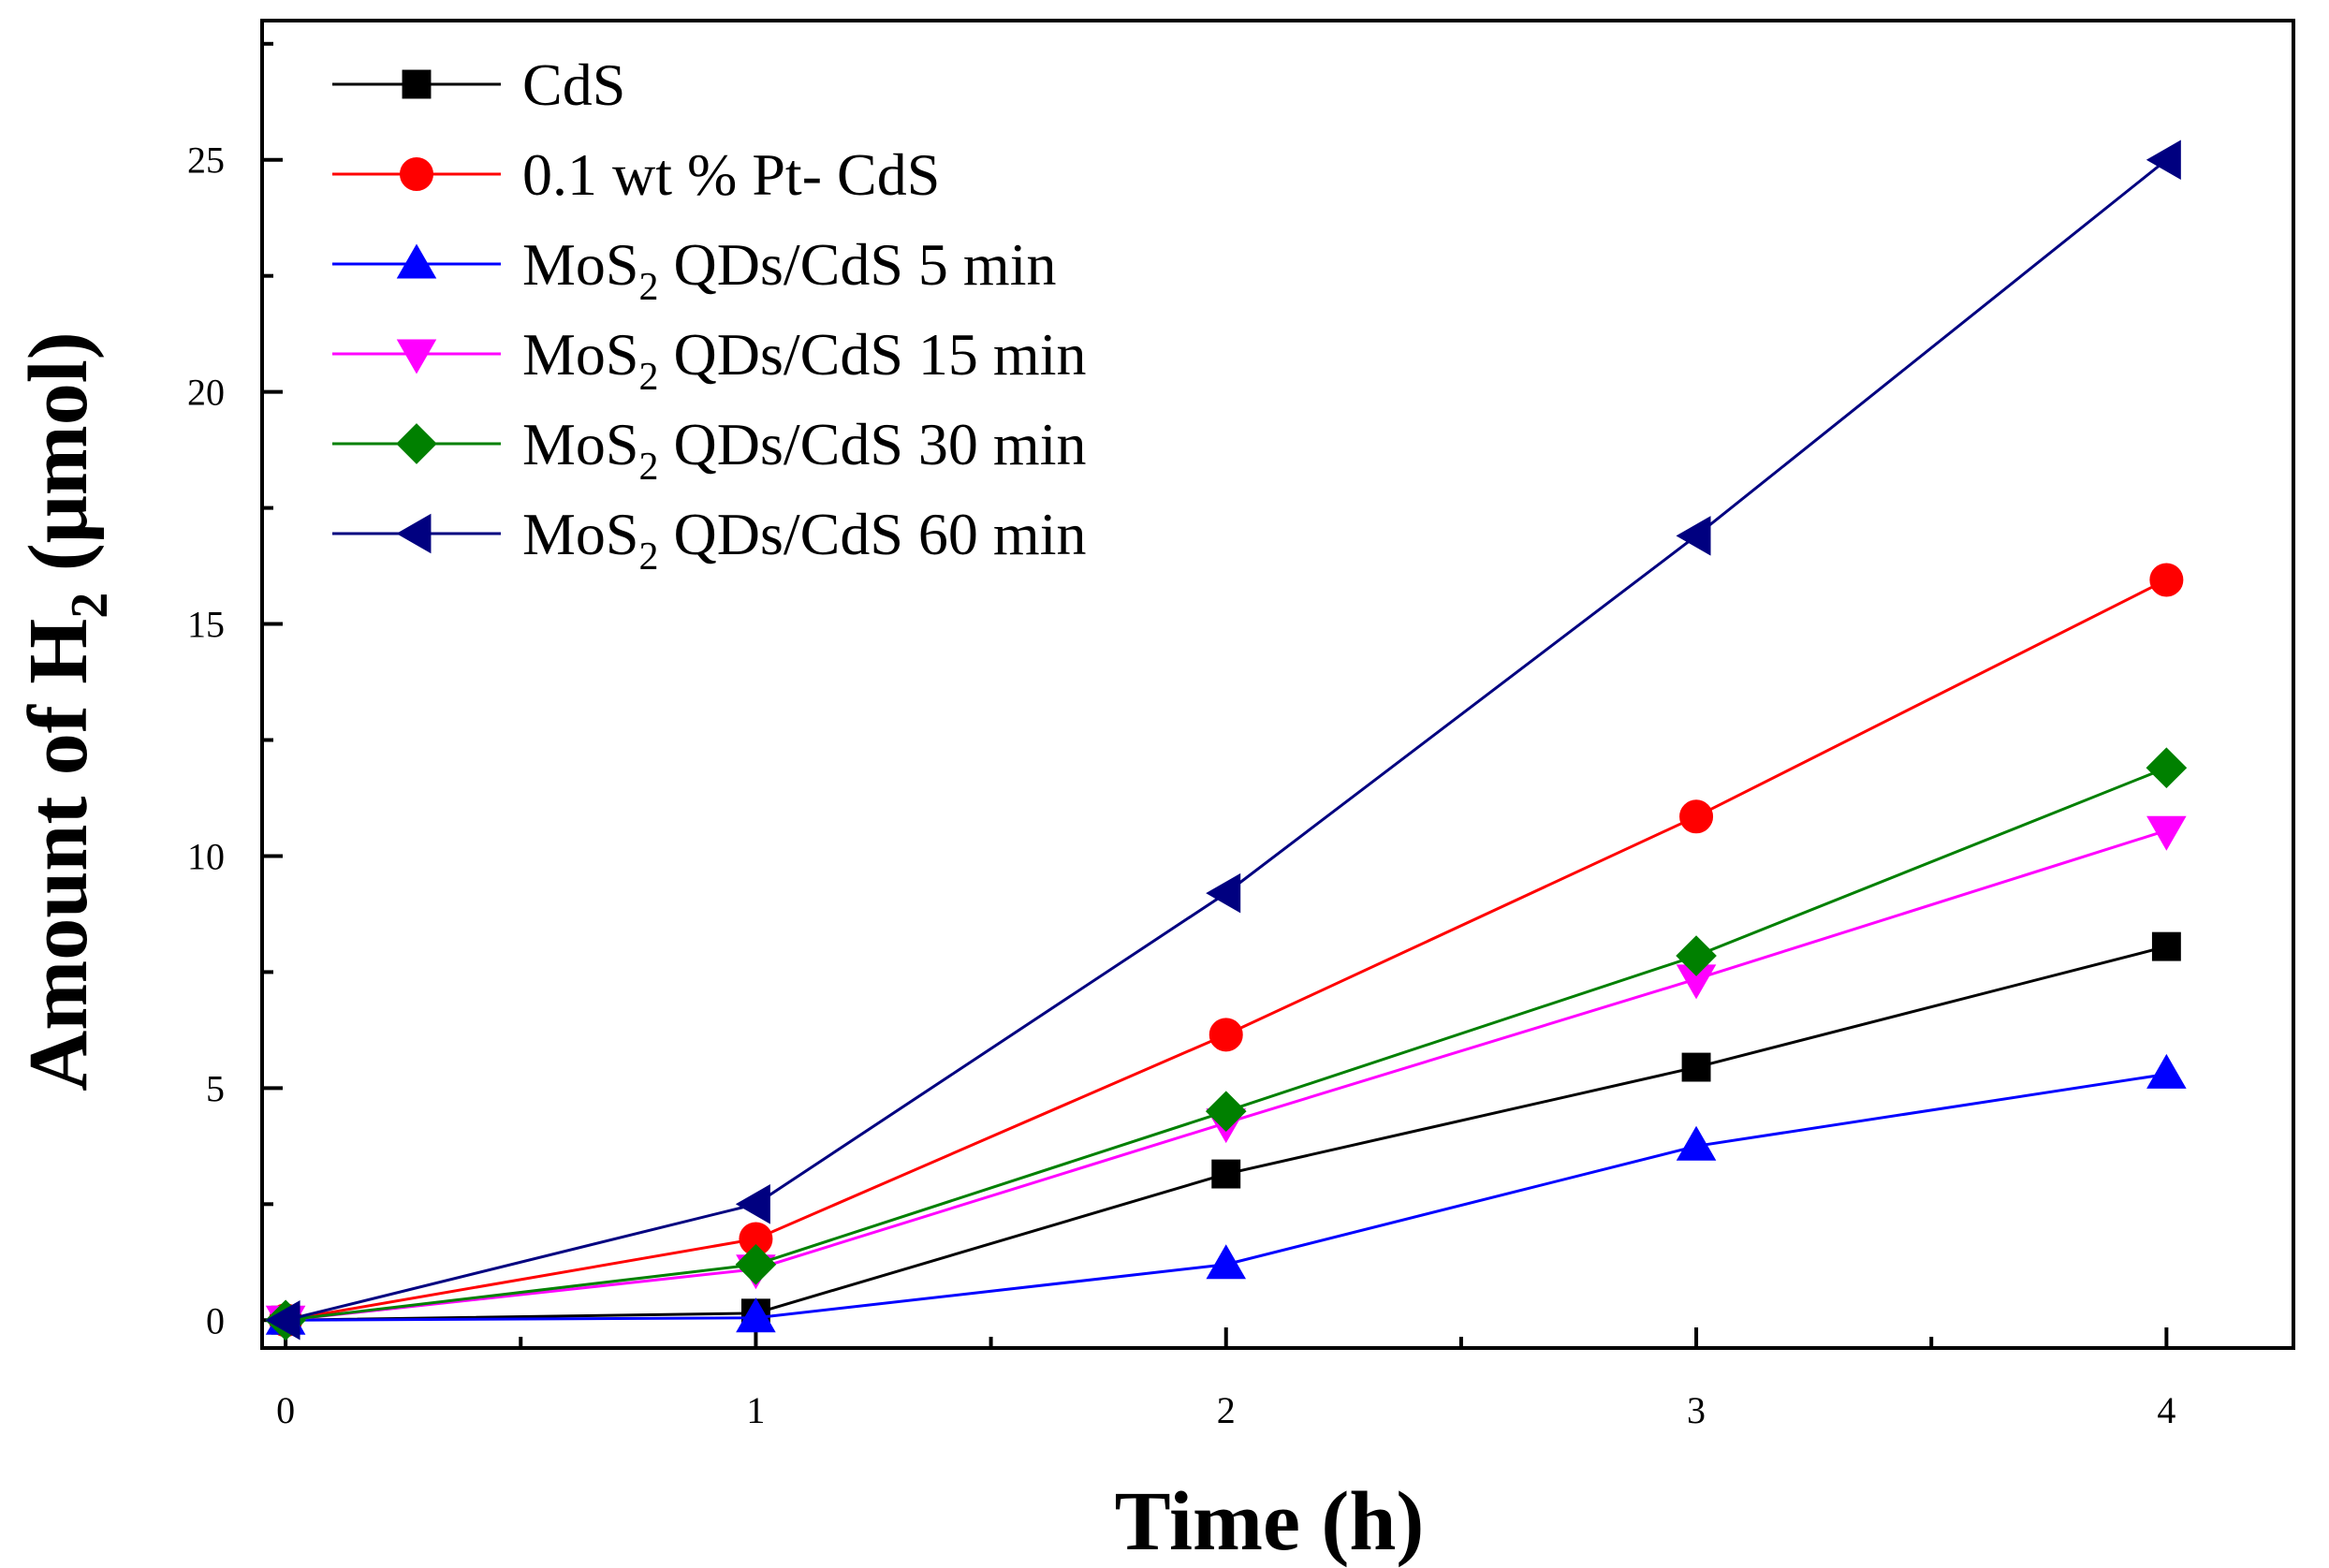 This screenshot has height=1568, width=2329. Describe the element at coordinates (58, 855) in the screenshot. I see `y-axis-title-main: Amount of H` at that location.